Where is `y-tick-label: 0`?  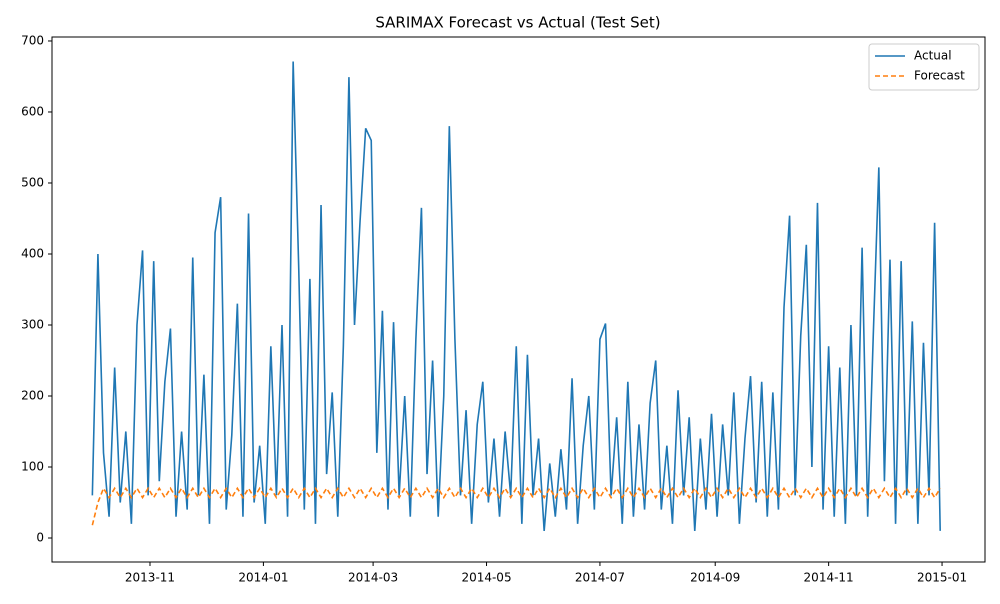
y-tick-label: 0 is located at coordinates (40, 538).